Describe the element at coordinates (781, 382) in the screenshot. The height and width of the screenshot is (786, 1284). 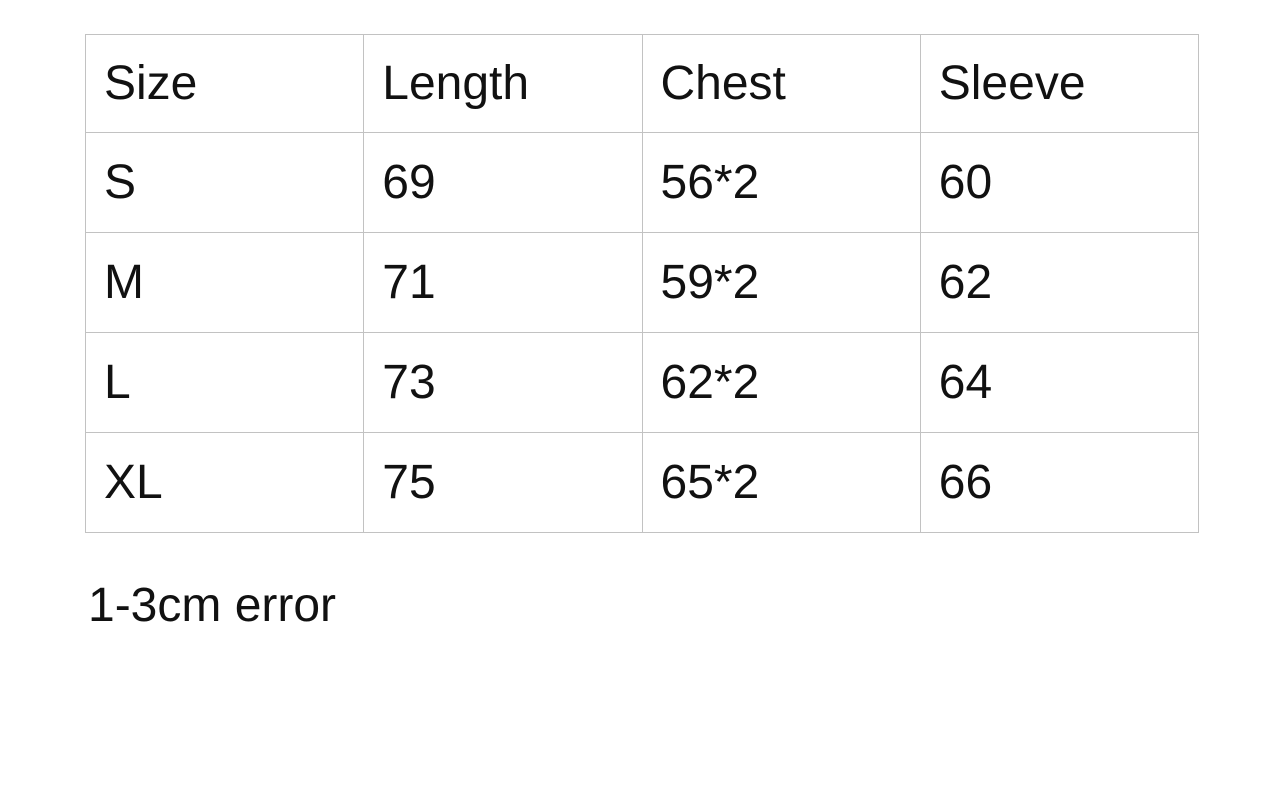
I see `cell-chest: 62*2` at that location.